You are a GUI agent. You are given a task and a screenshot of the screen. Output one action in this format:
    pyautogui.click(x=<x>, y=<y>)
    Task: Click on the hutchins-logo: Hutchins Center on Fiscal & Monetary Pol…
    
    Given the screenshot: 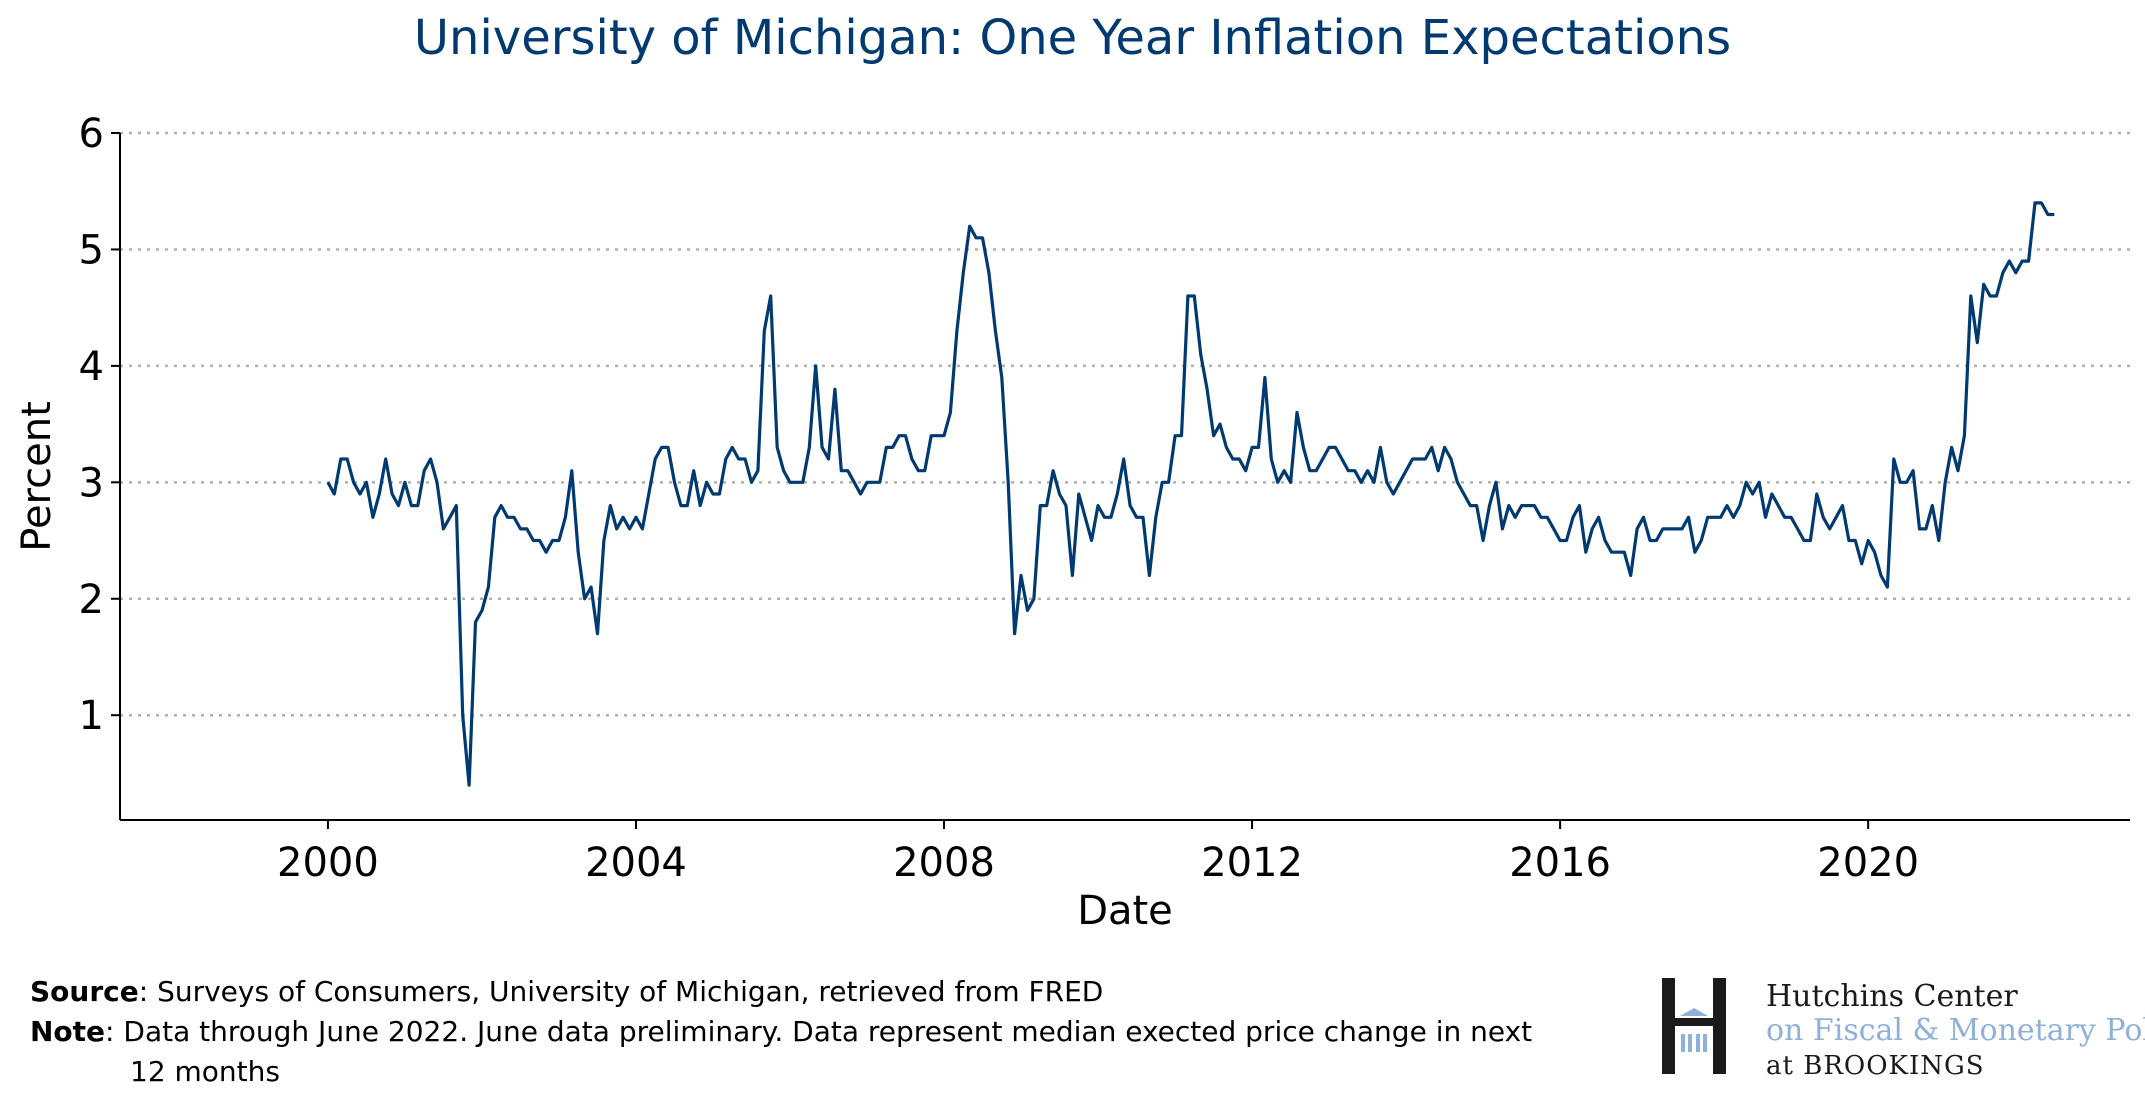 What is the action you would take?
    pyautogui.click(x=1903, y=1033)
    